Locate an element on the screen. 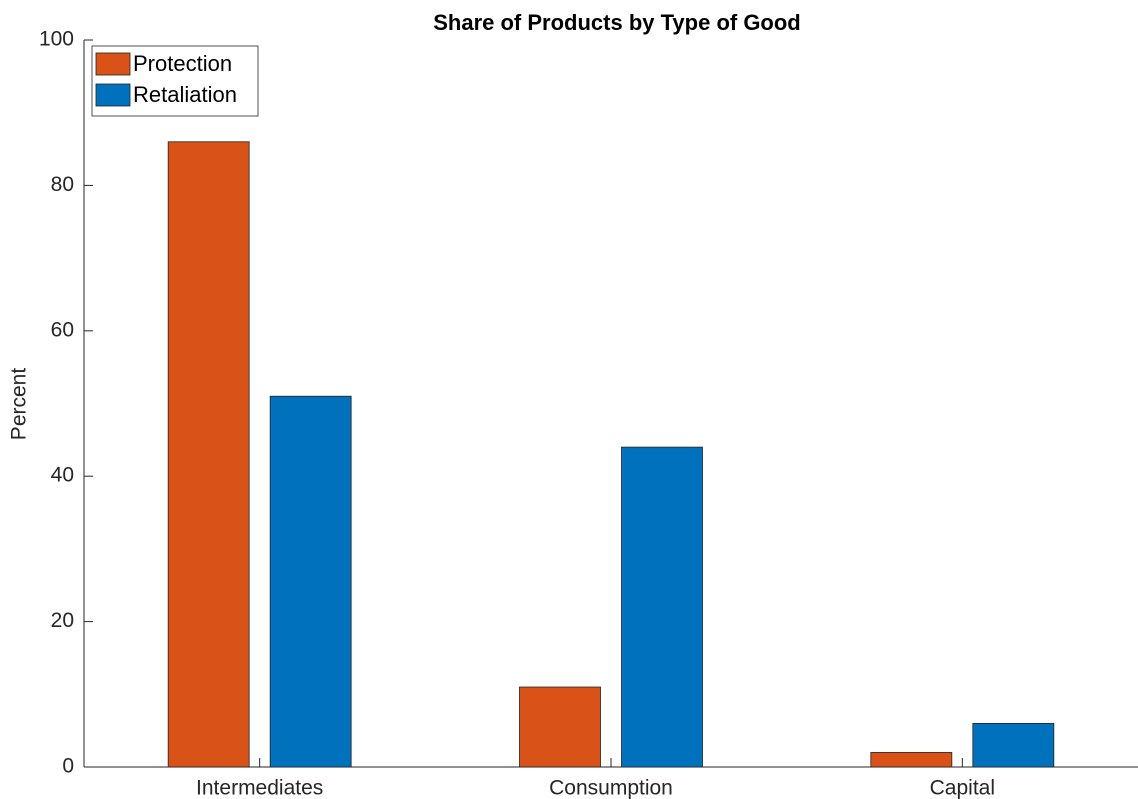 The width and height of the screenshot is (1138, 799). x-tick-label: Capital is located at coordinates (962, 788).